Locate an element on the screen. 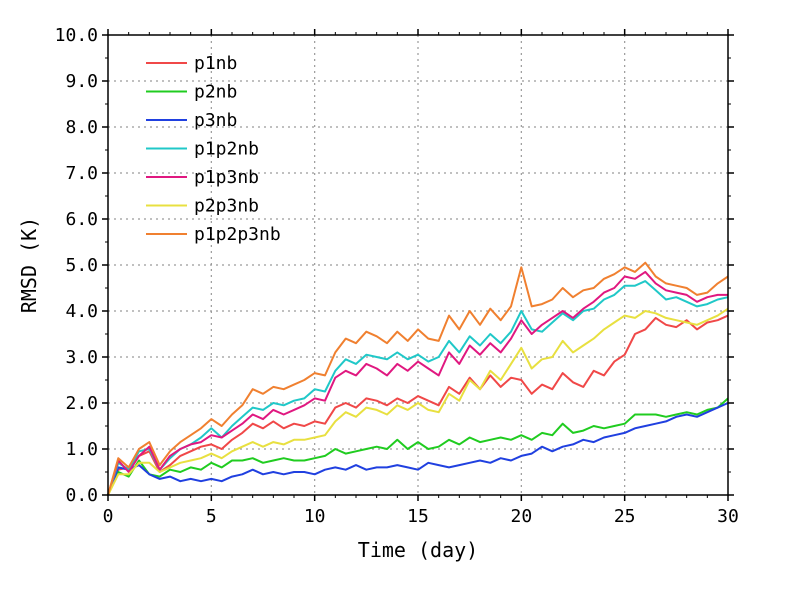 Image resolution: width=800 pixels, height=605 pixels. x-tick-label: 5 is located at coordinates (211, 516).